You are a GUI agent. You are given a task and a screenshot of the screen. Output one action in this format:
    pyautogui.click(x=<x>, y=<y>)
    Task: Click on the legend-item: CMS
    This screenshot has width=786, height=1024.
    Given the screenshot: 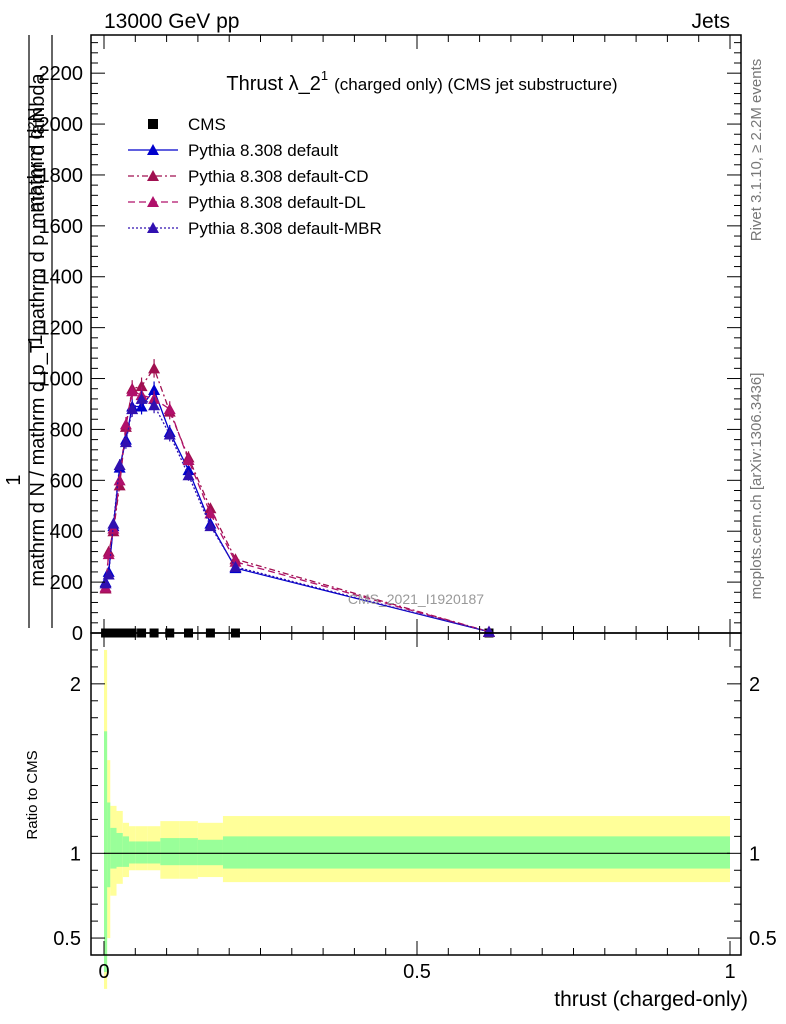 What is the action you would take?
    pyautogui.click(x=187, y=124)
    